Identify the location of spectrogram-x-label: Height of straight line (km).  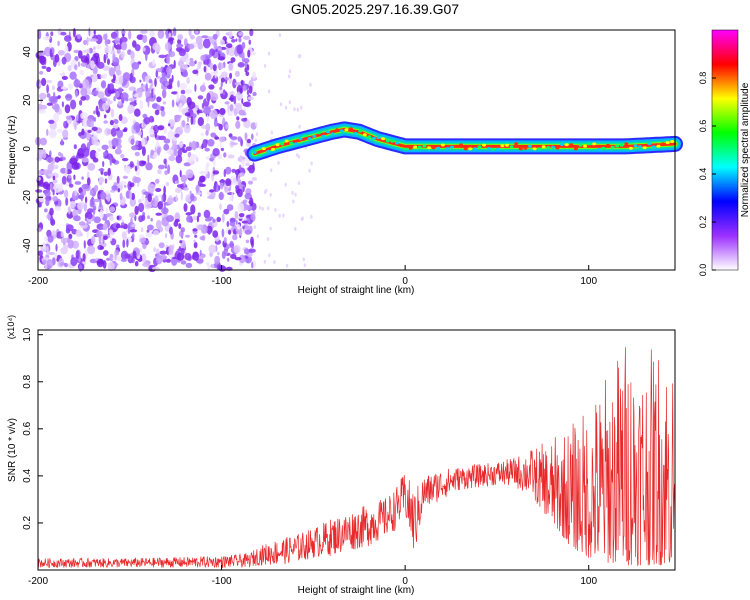
(356, 290).